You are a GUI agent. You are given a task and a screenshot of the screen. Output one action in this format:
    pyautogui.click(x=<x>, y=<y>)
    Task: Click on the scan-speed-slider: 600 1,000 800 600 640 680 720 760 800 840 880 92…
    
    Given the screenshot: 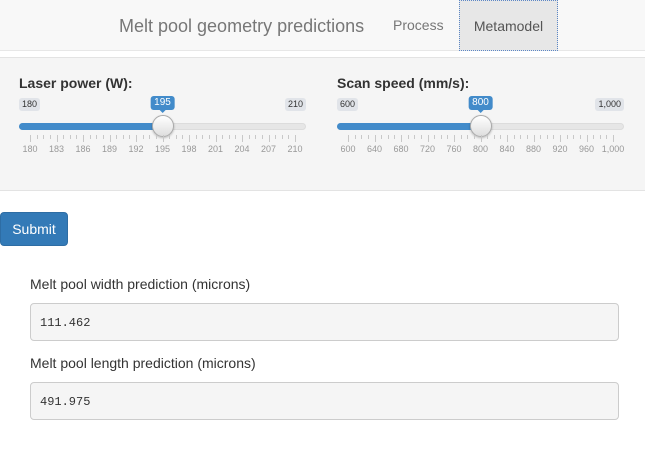 What is the action you would take?
    pyautogui.click(x=480, y=124)
    